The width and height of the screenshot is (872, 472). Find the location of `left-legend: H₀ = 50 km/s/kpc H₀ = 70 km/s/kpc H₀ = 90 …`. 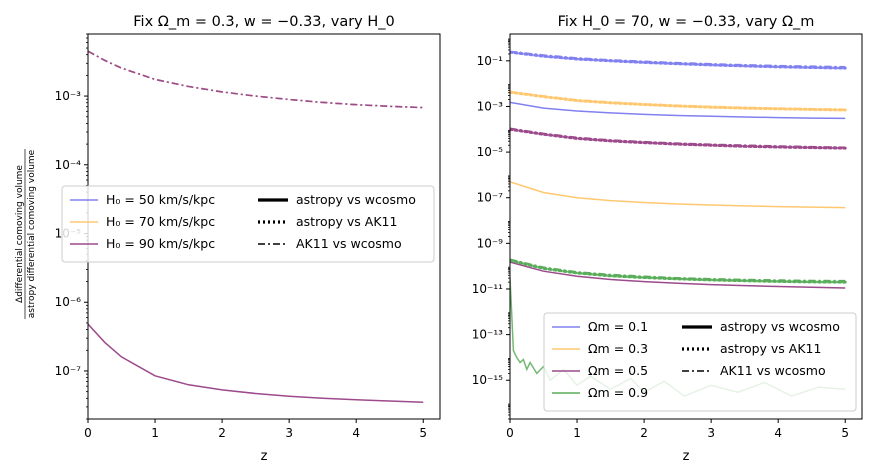

left-legend: H₀ = 50 km/s/kpc H₀ = 70 km/s/kpc H₀ = 90 … is located at coordinates (248, 224).